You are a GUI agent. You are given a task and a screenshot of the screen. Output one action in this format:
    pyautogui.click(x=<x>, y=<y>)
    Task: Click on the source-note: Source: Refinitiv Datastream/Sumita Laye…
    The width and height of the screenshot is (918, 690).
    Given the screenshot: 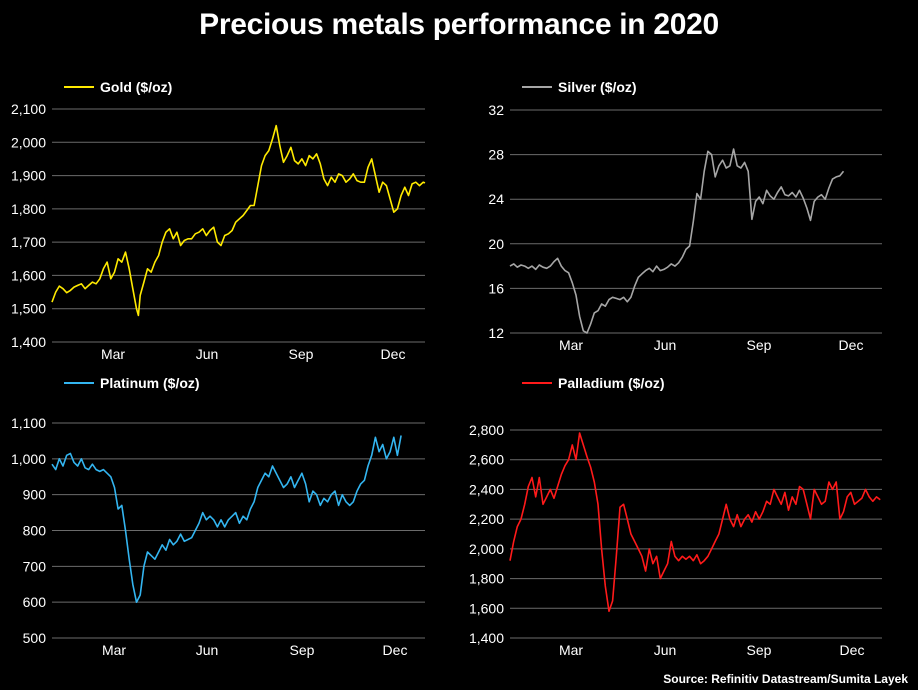 What is the action you would take?
    pyautogui.click(x=785, y=679)
    